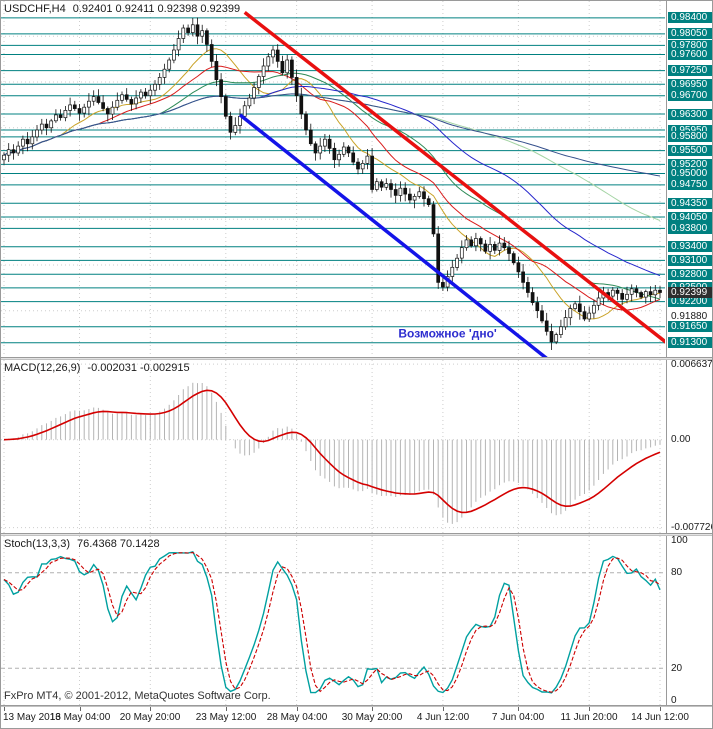 The height and width of the screenshot is (729, 713). Describe the element at coordinates (32, 717) in the screenshot. I see `time-axis-label: 13 May 2013` at that location.